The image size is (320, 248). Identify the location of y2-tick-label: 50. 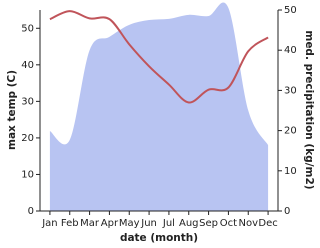
(290, 10).